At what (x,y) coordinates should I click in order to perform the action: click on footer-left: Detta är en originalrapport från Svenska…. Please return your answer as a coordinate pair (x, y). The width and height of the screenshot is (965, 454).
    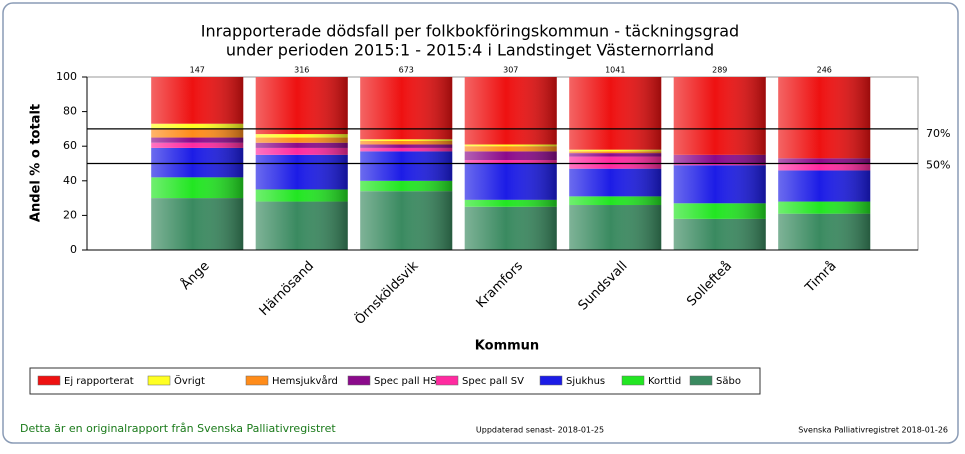
    Looking at the image, I should click on (178, 428).